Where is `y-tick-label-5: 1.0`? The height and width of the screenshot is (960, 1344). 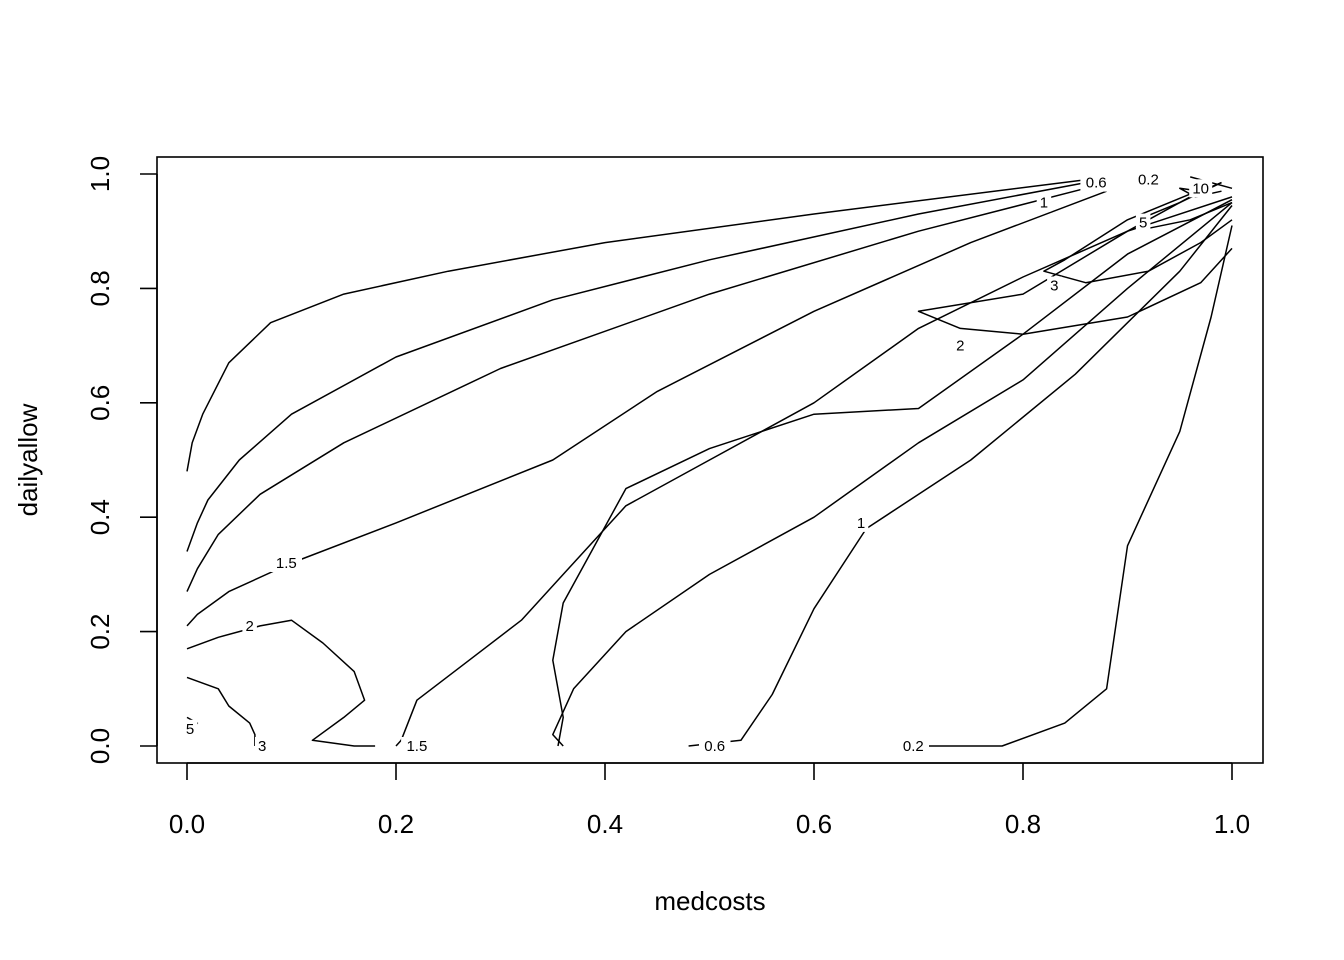
y-tick-label-5: 1.0 is located at coordinates (100, 174).